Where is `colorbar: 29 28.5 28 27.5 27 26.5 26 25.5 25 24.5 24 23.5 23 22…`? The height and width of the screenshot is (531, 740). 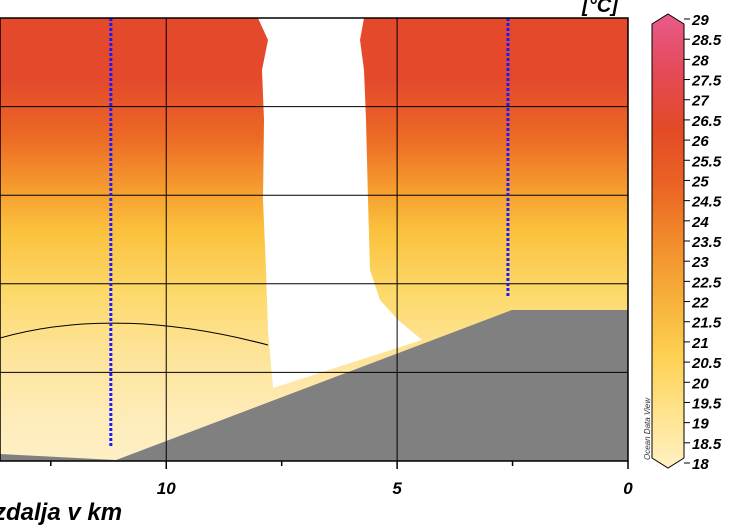 colorbar: 29 28.5 28 27.5 27 26.5 26 25.5 25 24.5 24 23.5 23 22… is located at coordinates (686, 242).